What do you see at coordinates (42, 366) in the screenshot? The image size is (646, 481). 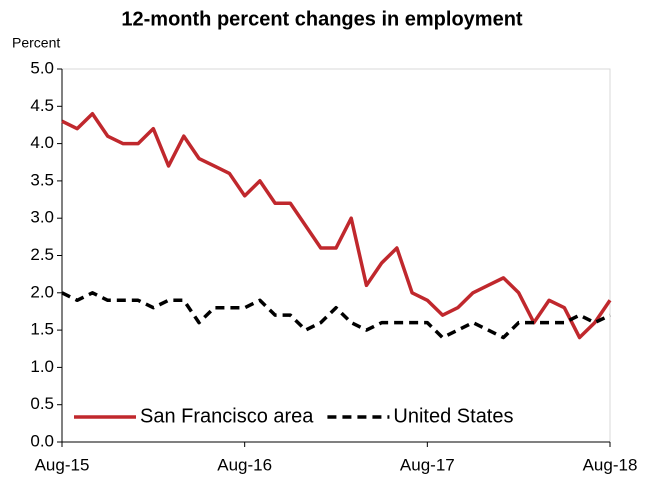 I see `y-tick-label: 1.0` at bounding box center [42, 366].